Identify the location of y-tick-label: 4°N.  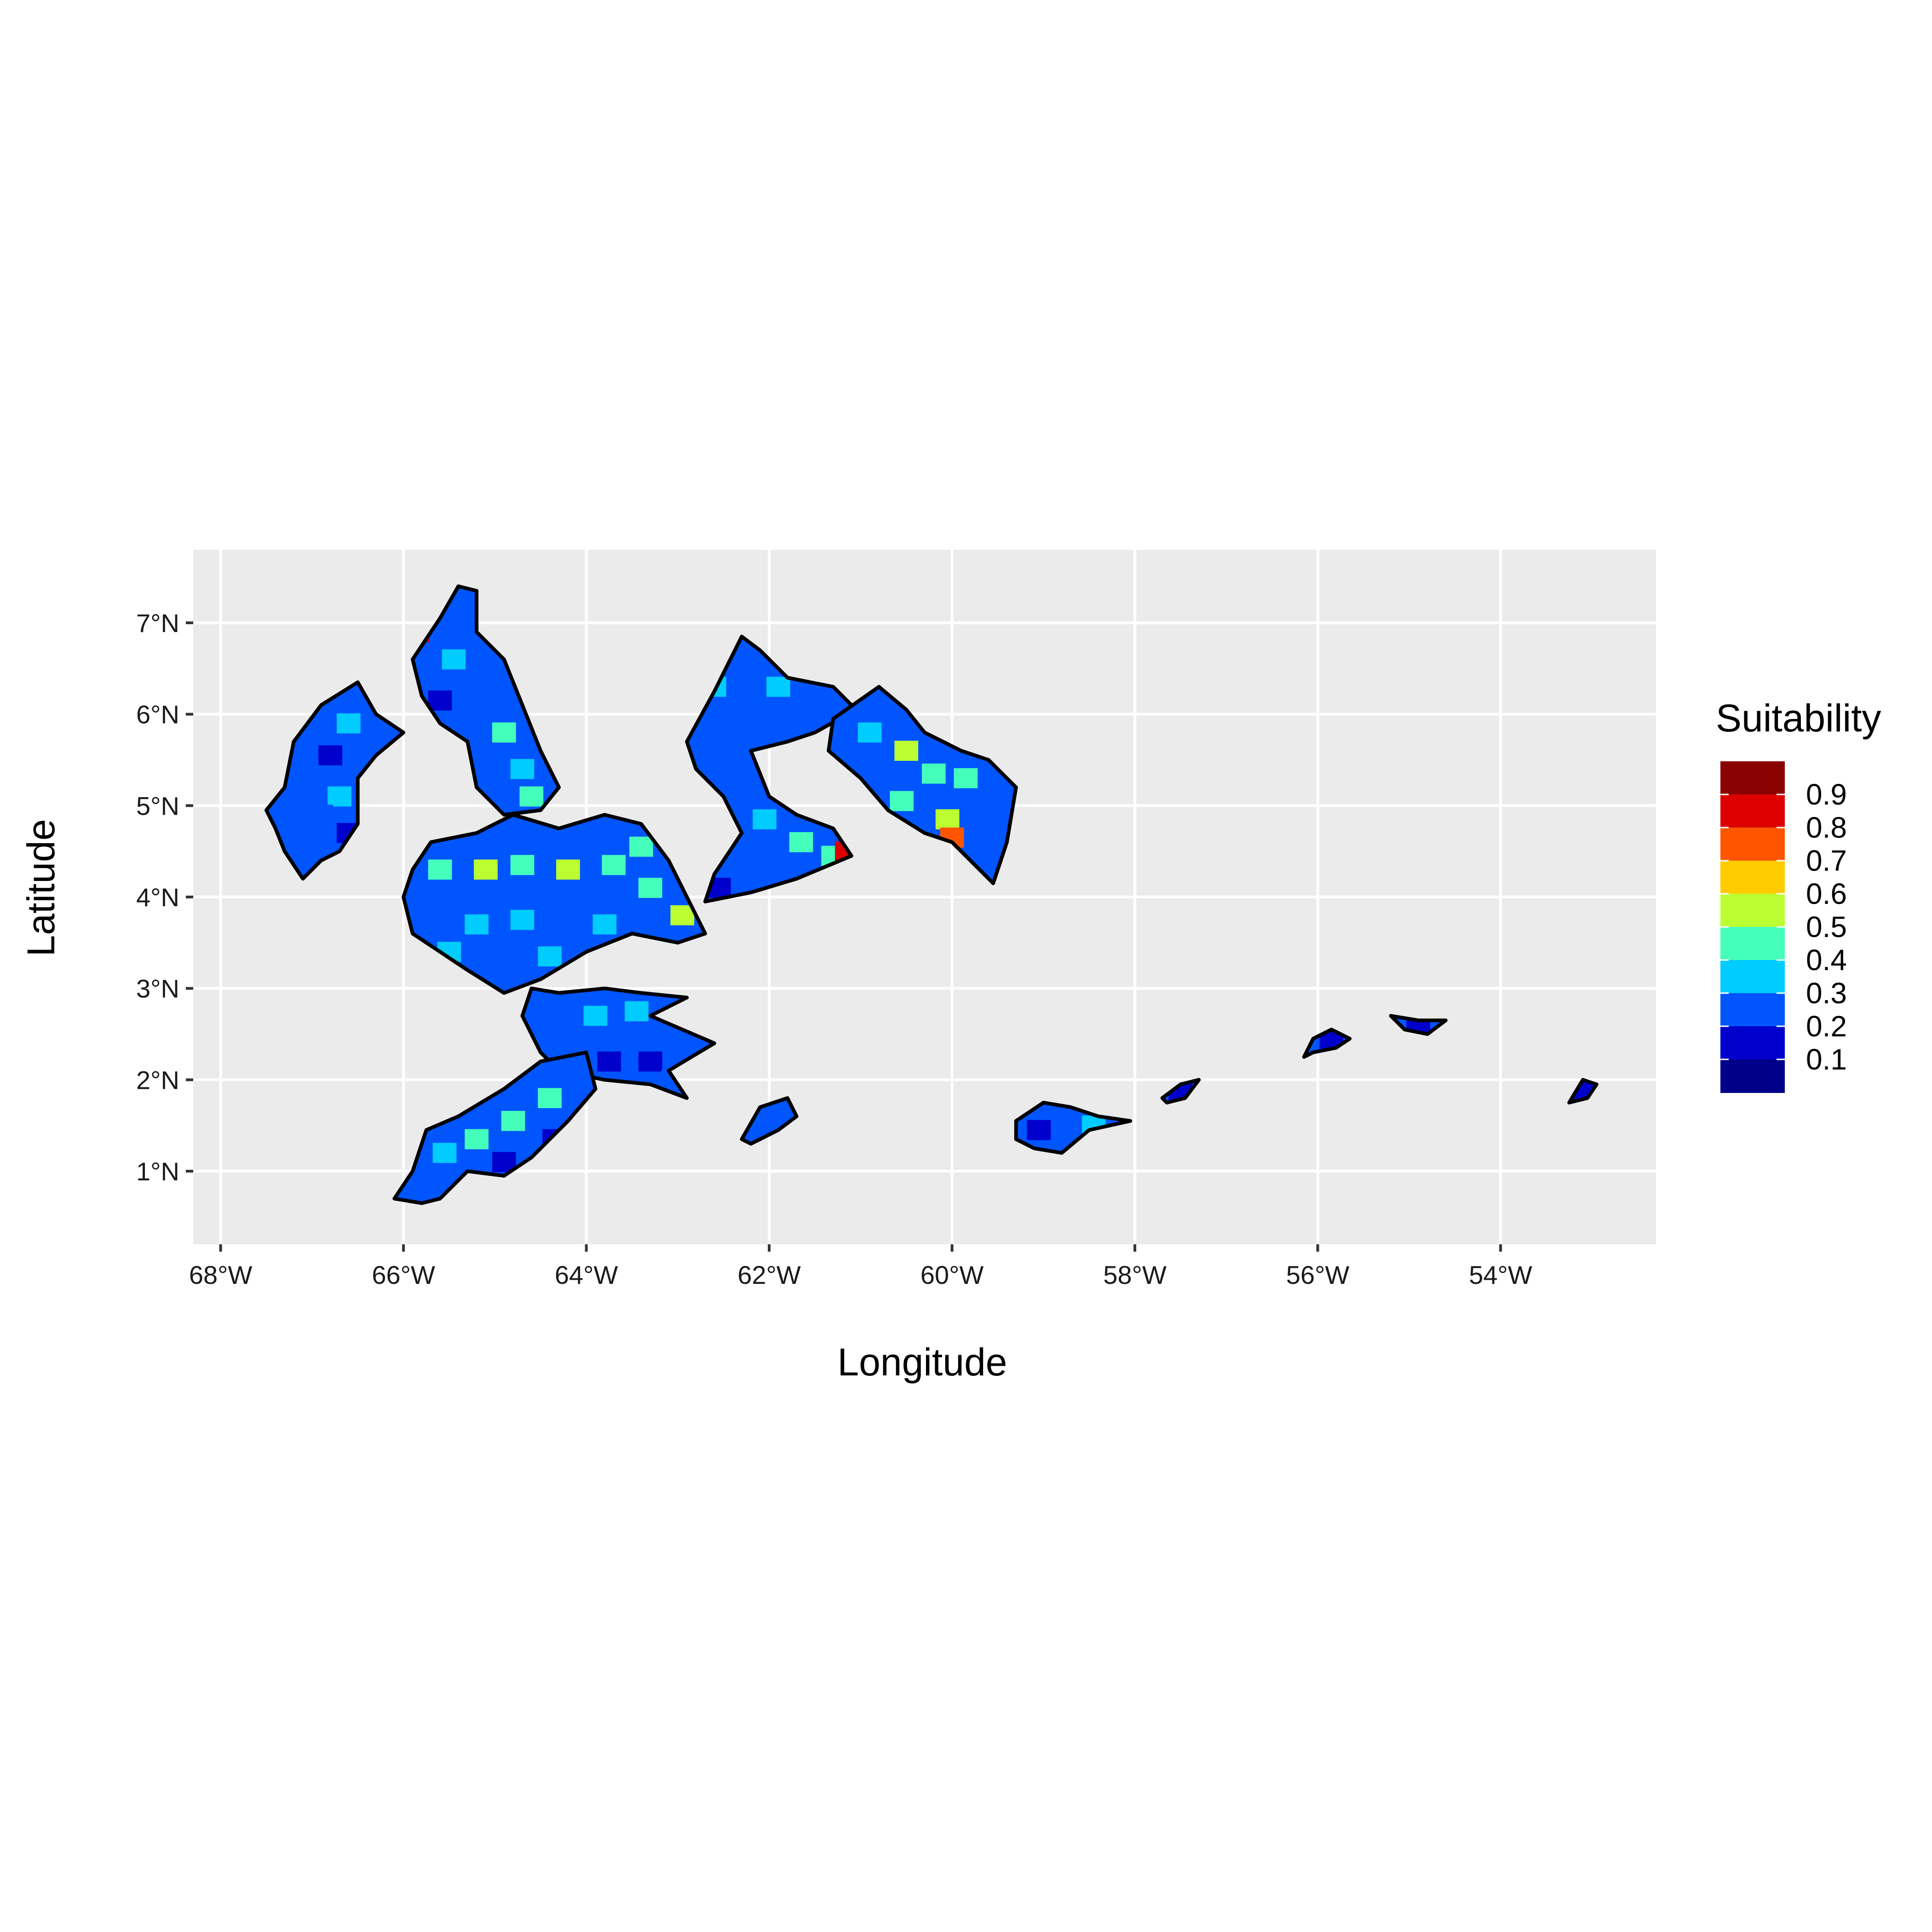
(157, 897).